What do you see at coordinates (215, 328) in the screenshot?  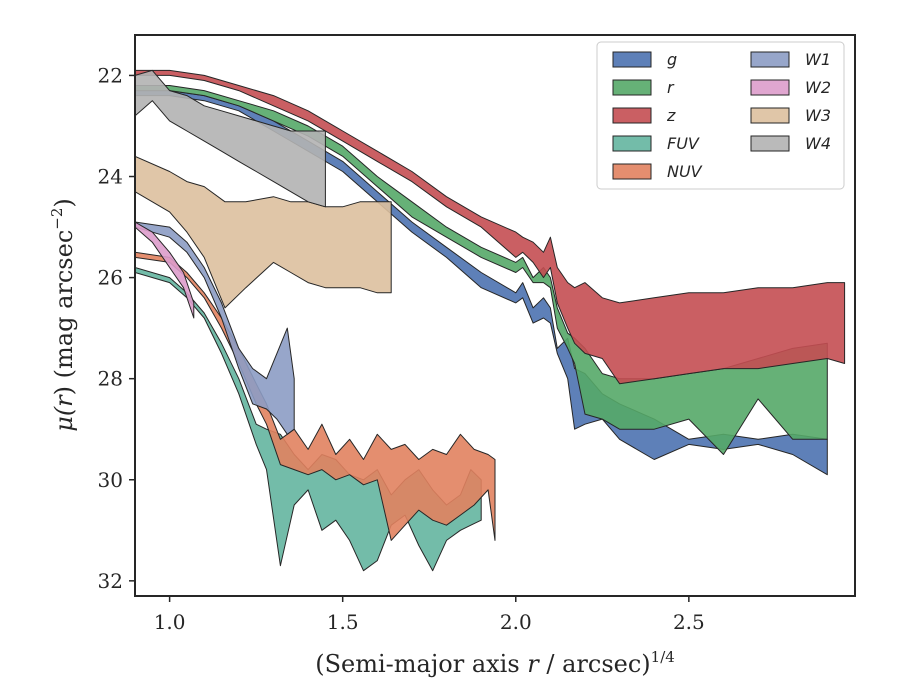 I see `area-w1` at bounding box center [215, 328].